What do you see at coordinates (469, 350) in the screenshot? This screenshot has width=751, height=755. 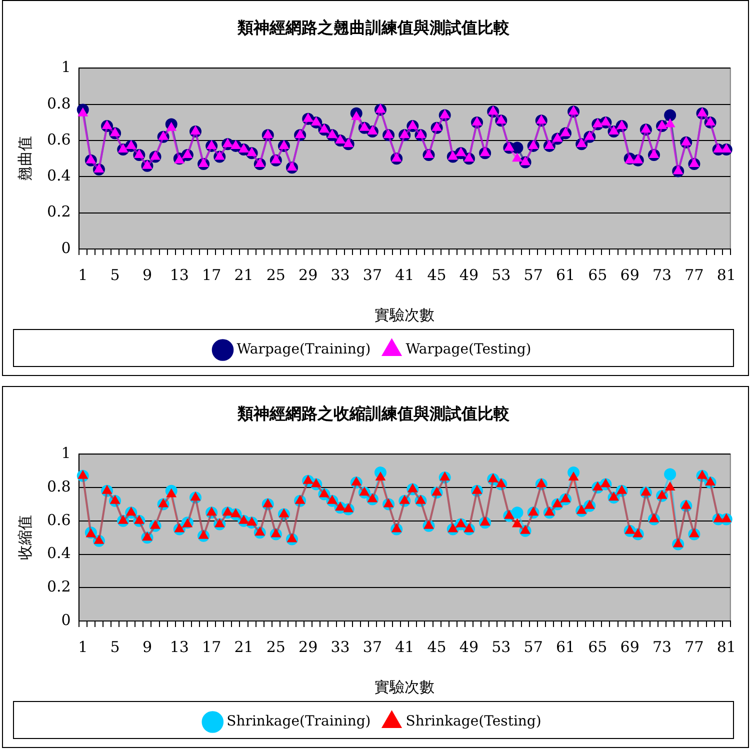 I see `legend-label: Warpage(Testing)` at bounding box center [469, 350].